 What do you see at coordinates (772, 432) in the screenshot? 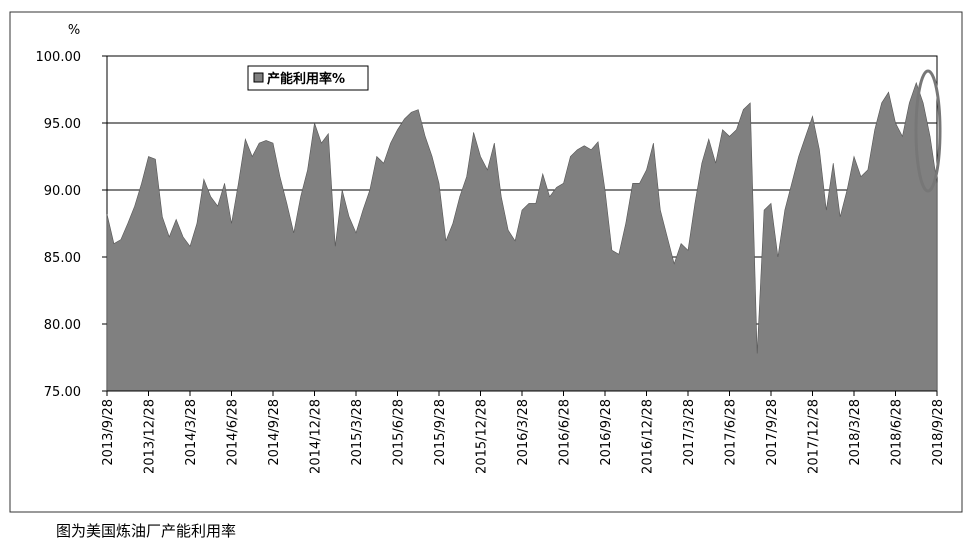
I see `x-tick-label: 2017/9/28` at bounding box center [772, 432].